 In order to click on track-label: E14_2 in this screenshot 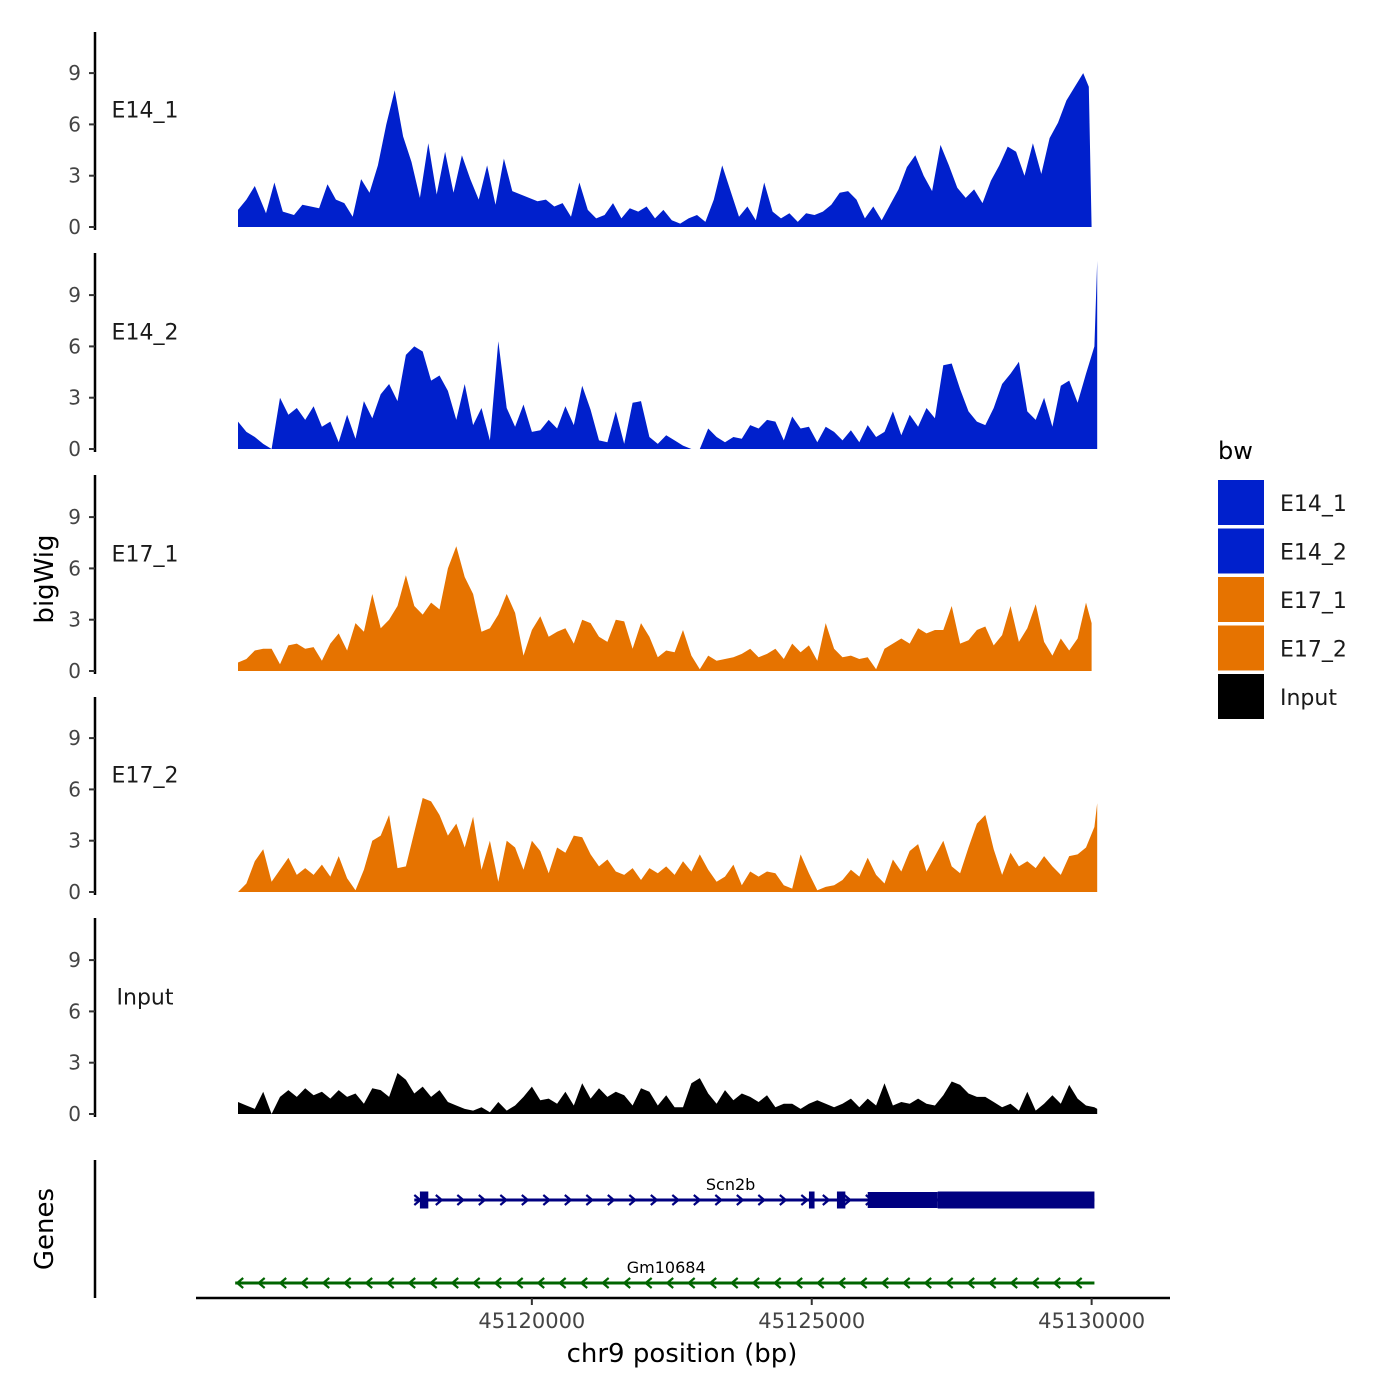, I will do `click(145, 333)`.